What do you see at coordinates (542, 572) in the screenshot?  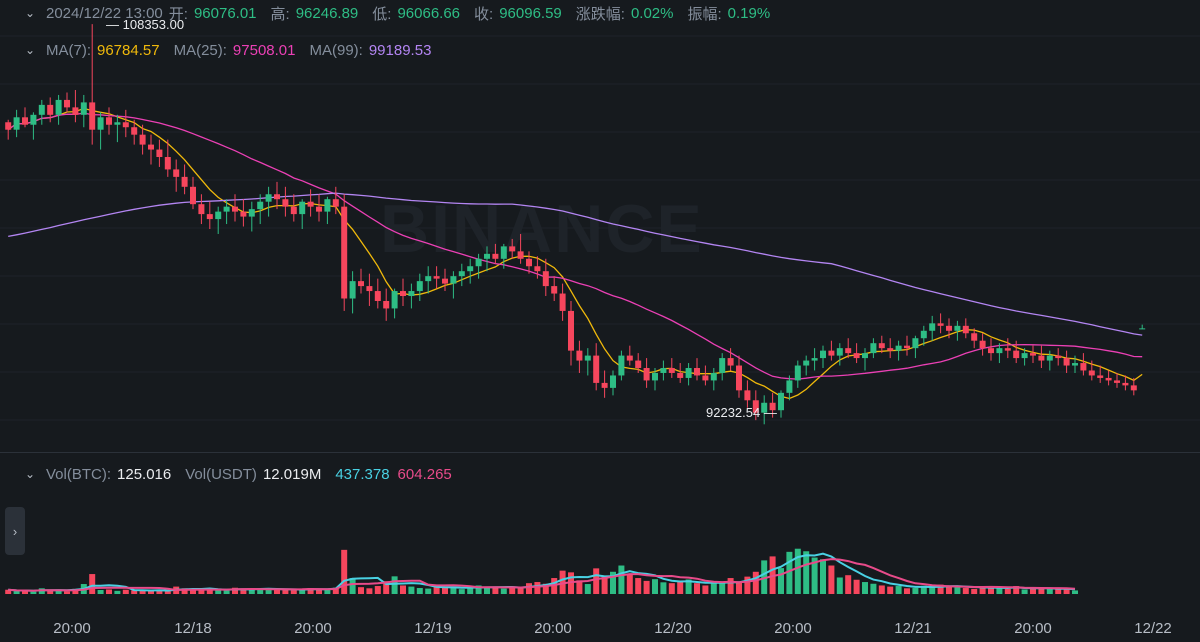 I see `volume-ma1-line` at bounding box center [542, 572].